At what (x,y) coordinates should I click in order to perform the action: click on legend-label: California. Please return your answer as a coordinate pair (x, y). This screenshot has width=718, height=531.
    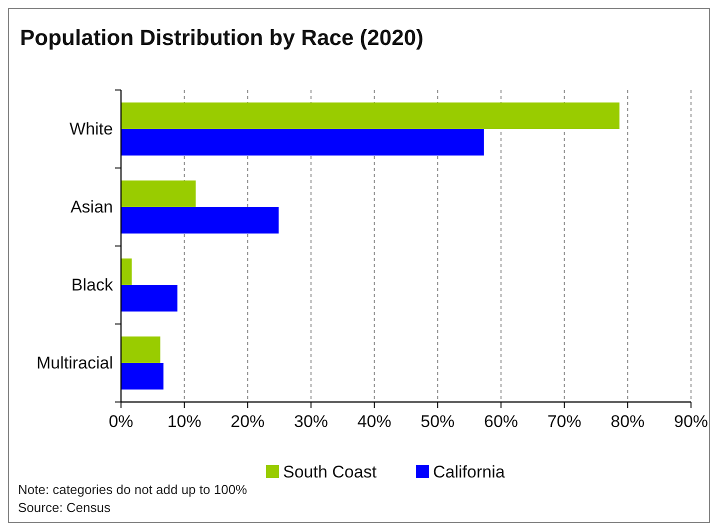
    Looking at the image, I should click on (469, 472).